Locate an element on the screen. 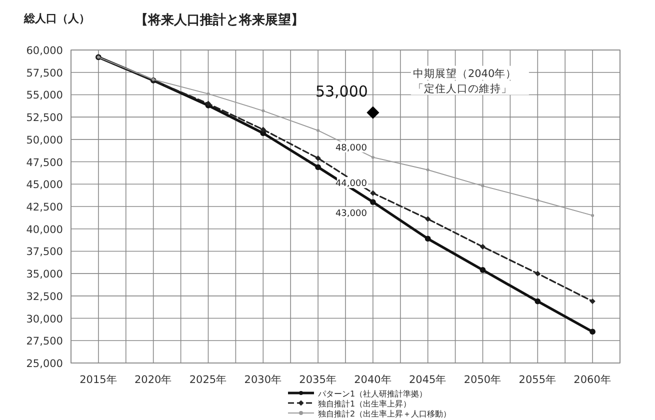 Image resolution: width=655 pixels, height=420 pixels. x-tick-label: 2025年 is located at coordinates (208, 380).